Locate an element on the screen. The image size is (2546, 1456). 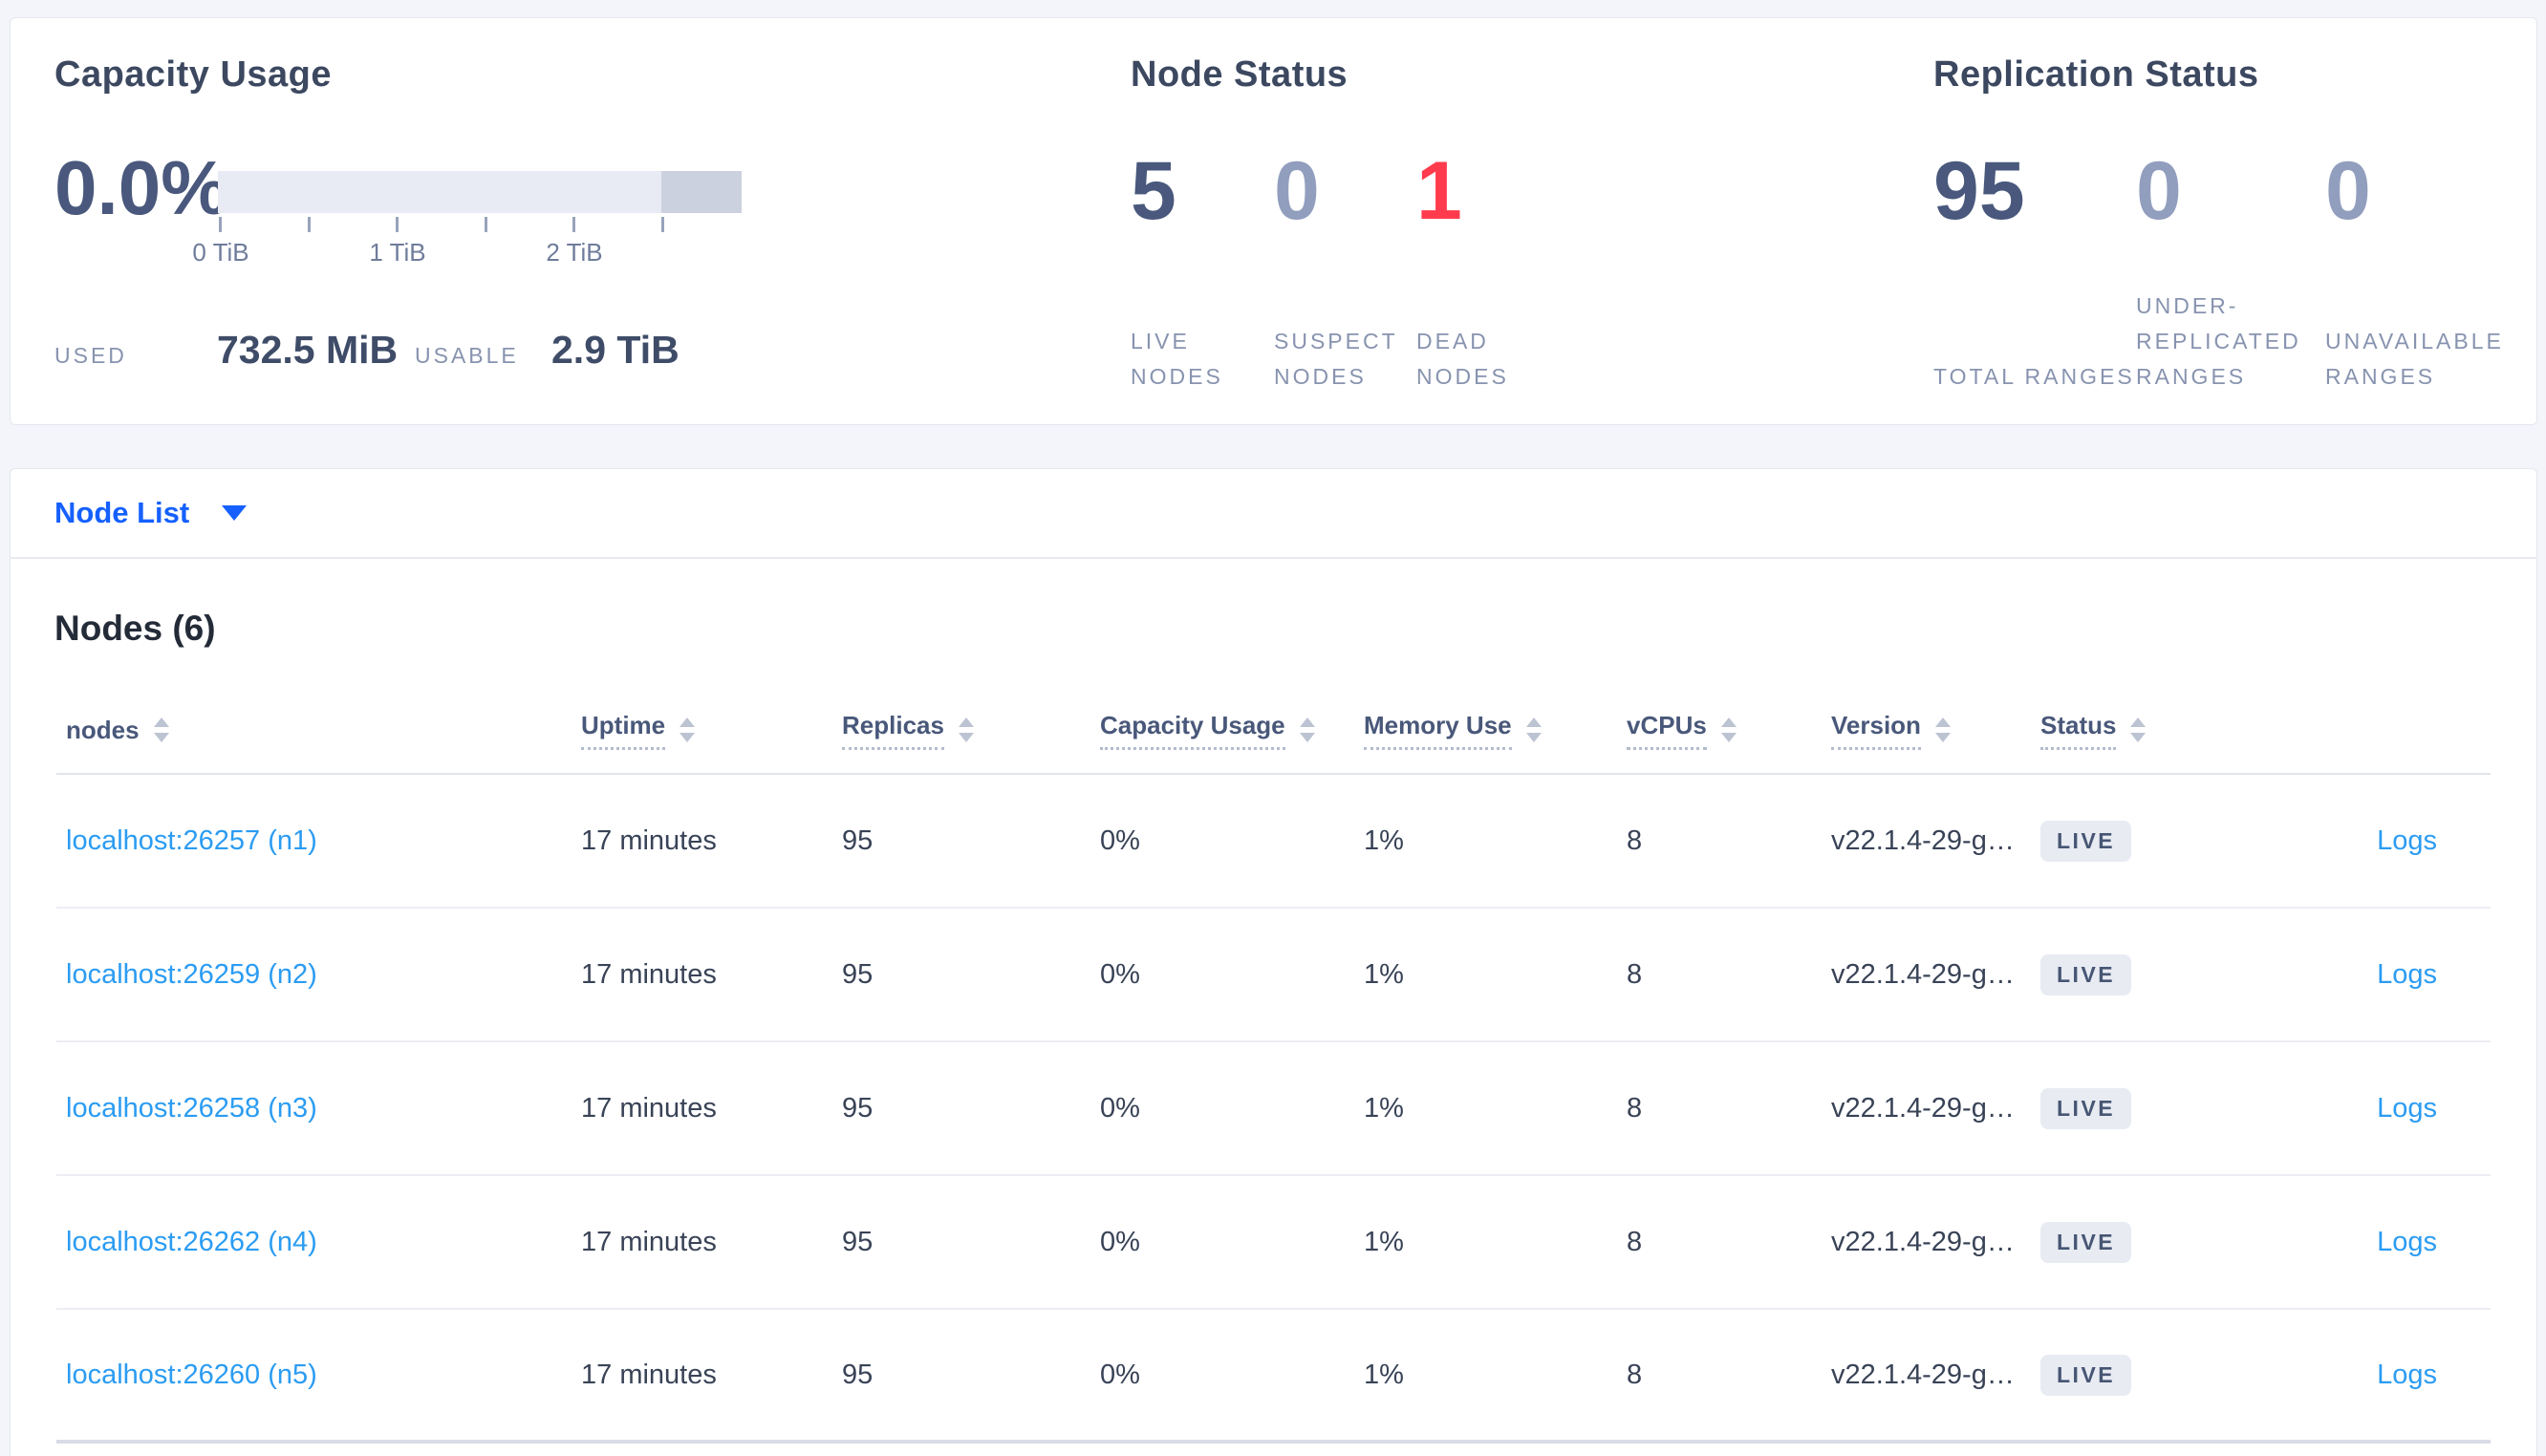
live-nodes-label: LIVE NODES is located at coordinates (1177, 359).